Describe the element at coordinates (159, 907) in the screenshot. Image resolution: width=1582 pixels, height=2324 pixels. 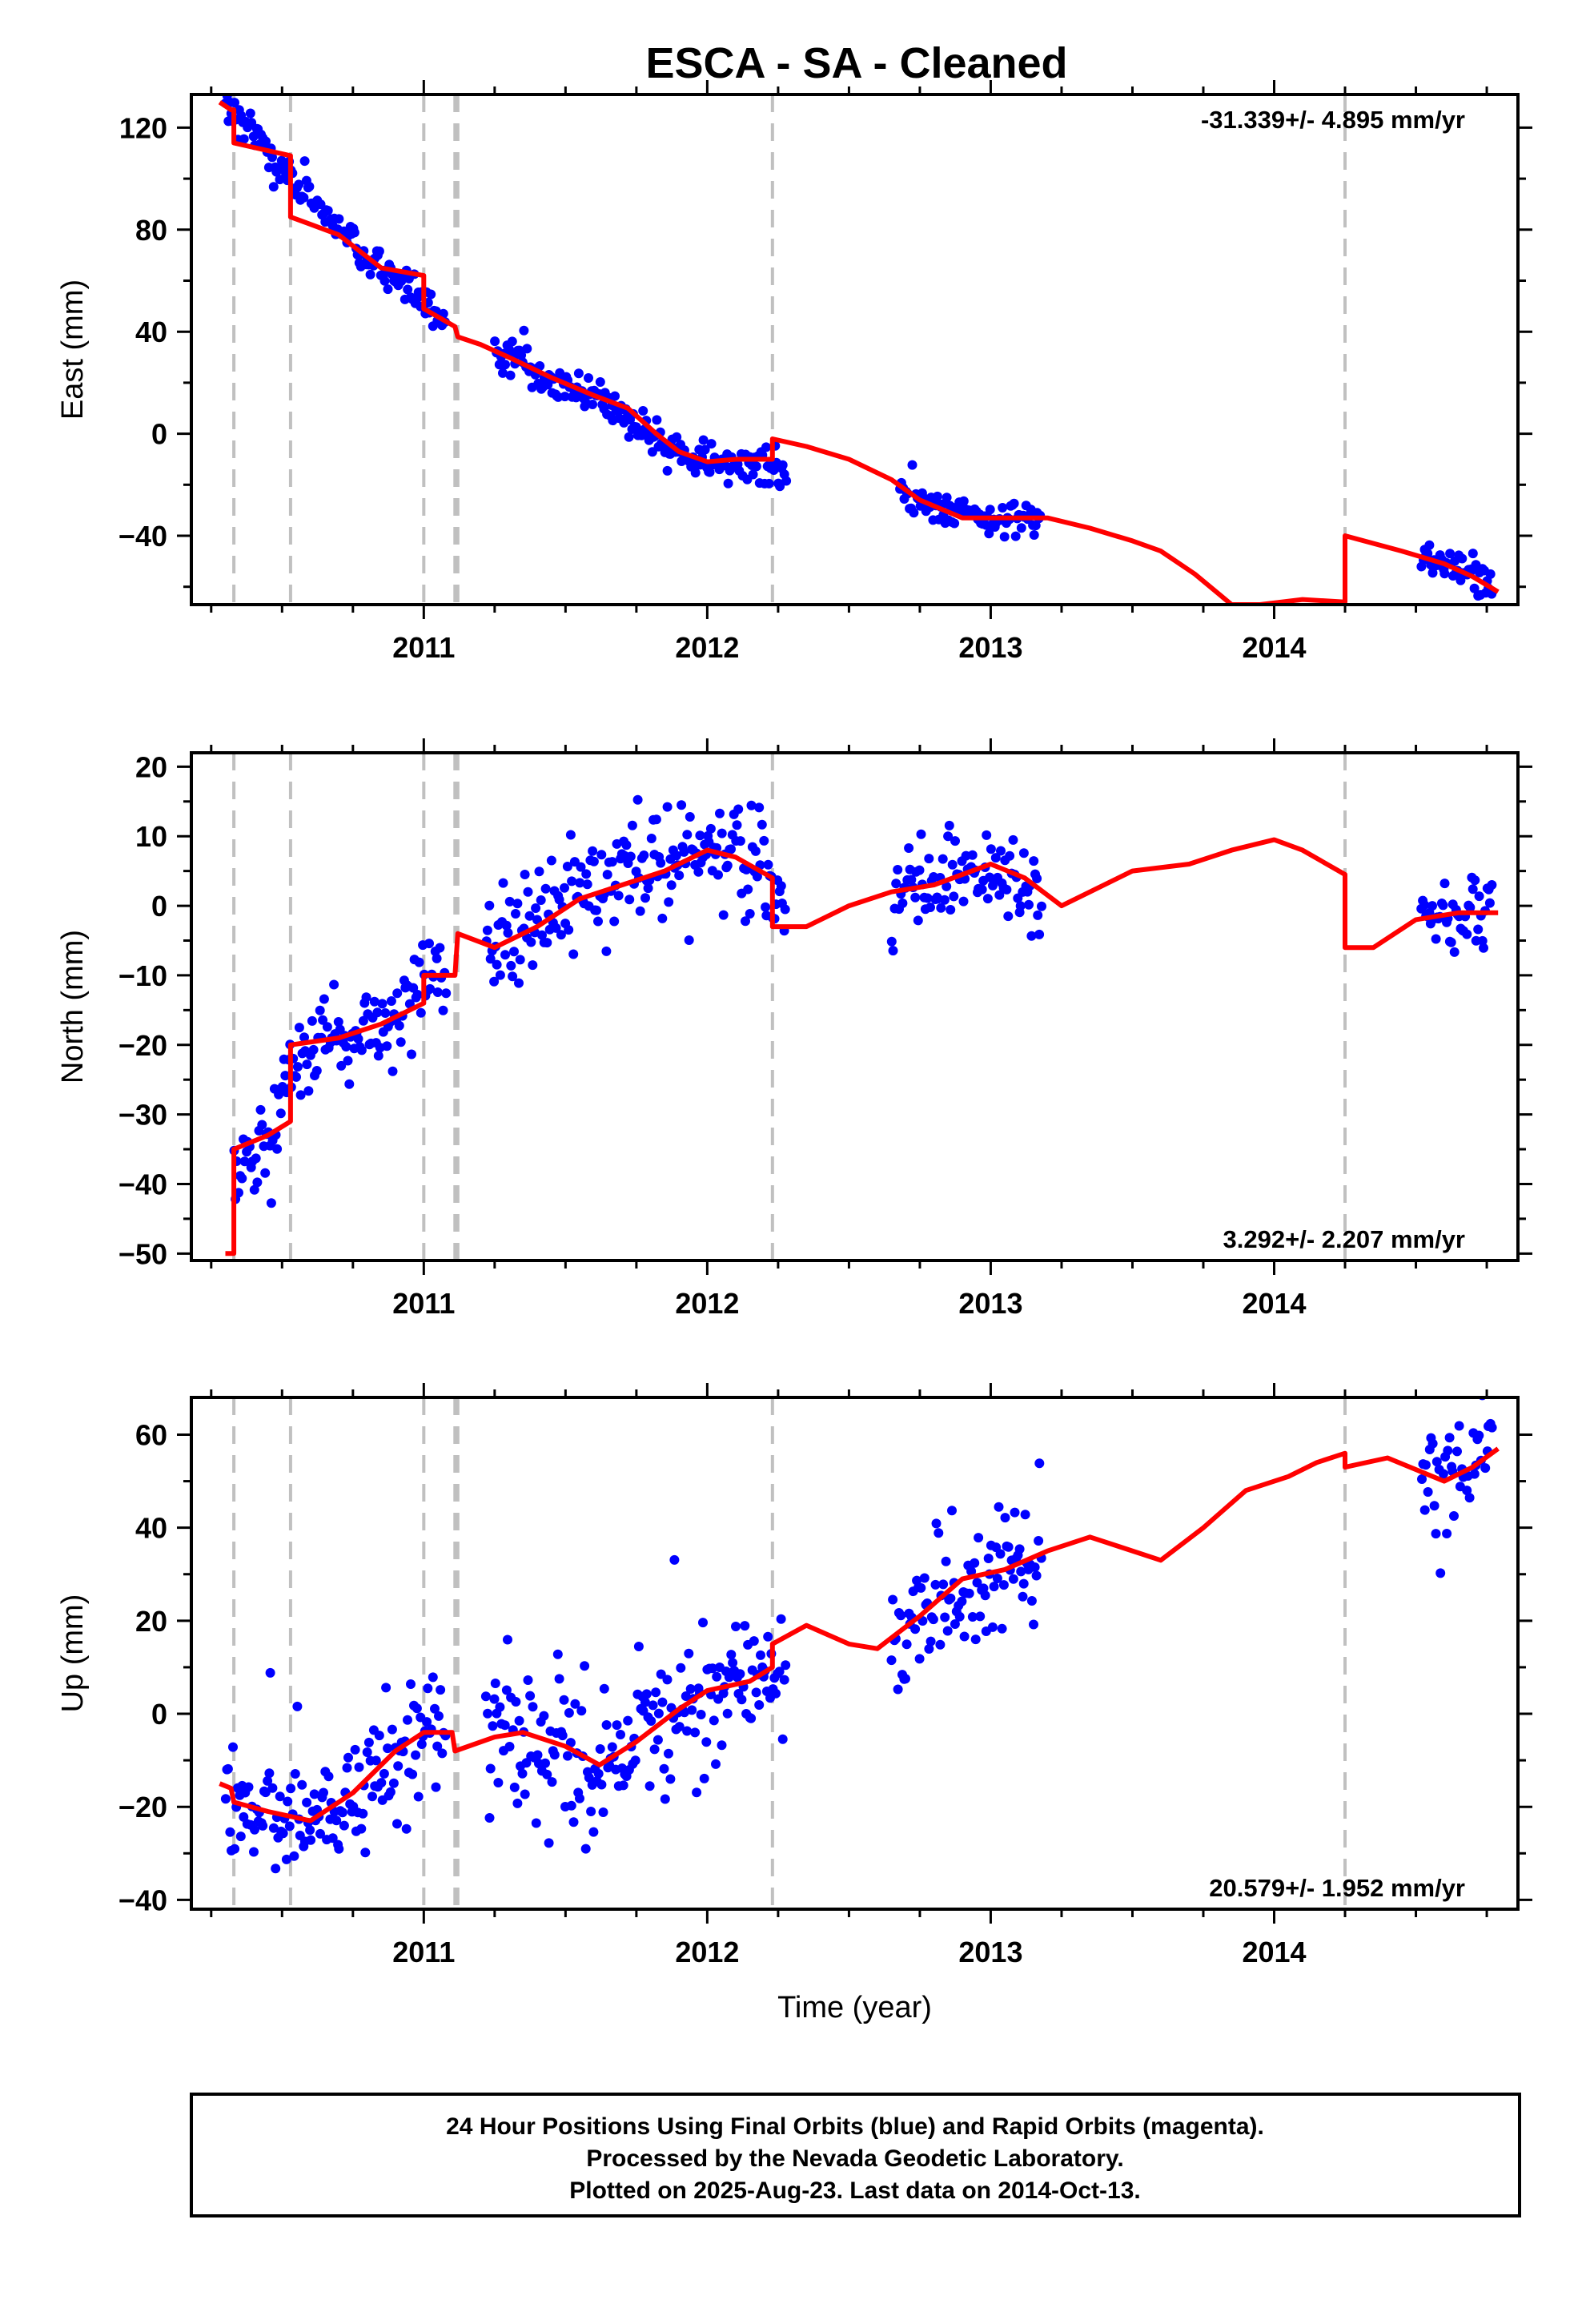
I see `north-y-tick-label: 0` at that location.